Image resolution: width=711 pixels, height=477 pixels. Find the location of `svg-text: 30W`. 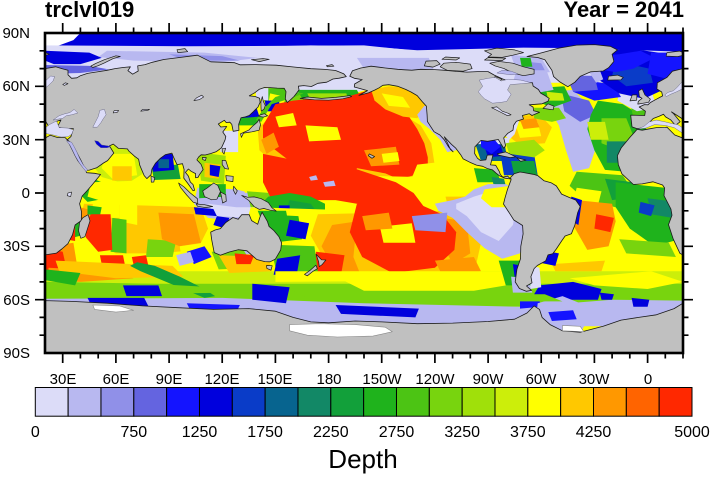

svg-text: 30W is located at coordinates (595, 379).